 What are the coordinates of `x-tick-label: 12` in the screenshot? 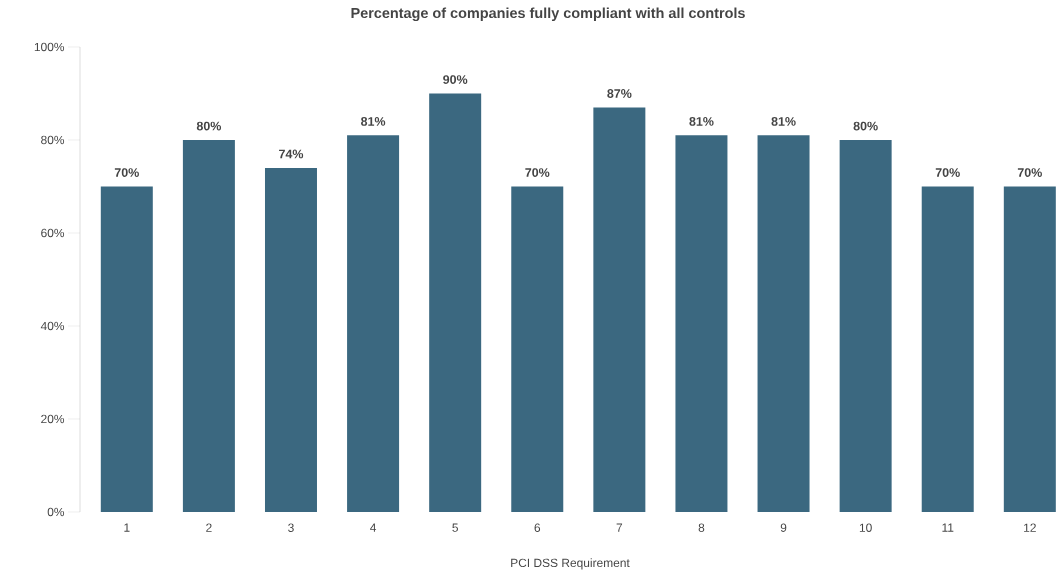 It's located at (1030, 527).